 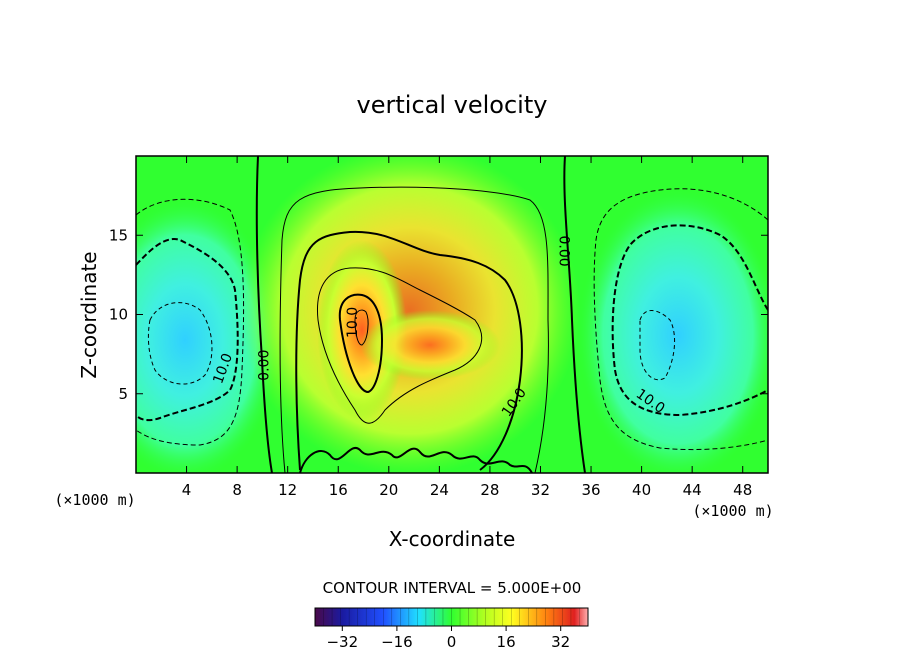 I want to click on contour-surface-zero, so click(x=416, y=459).